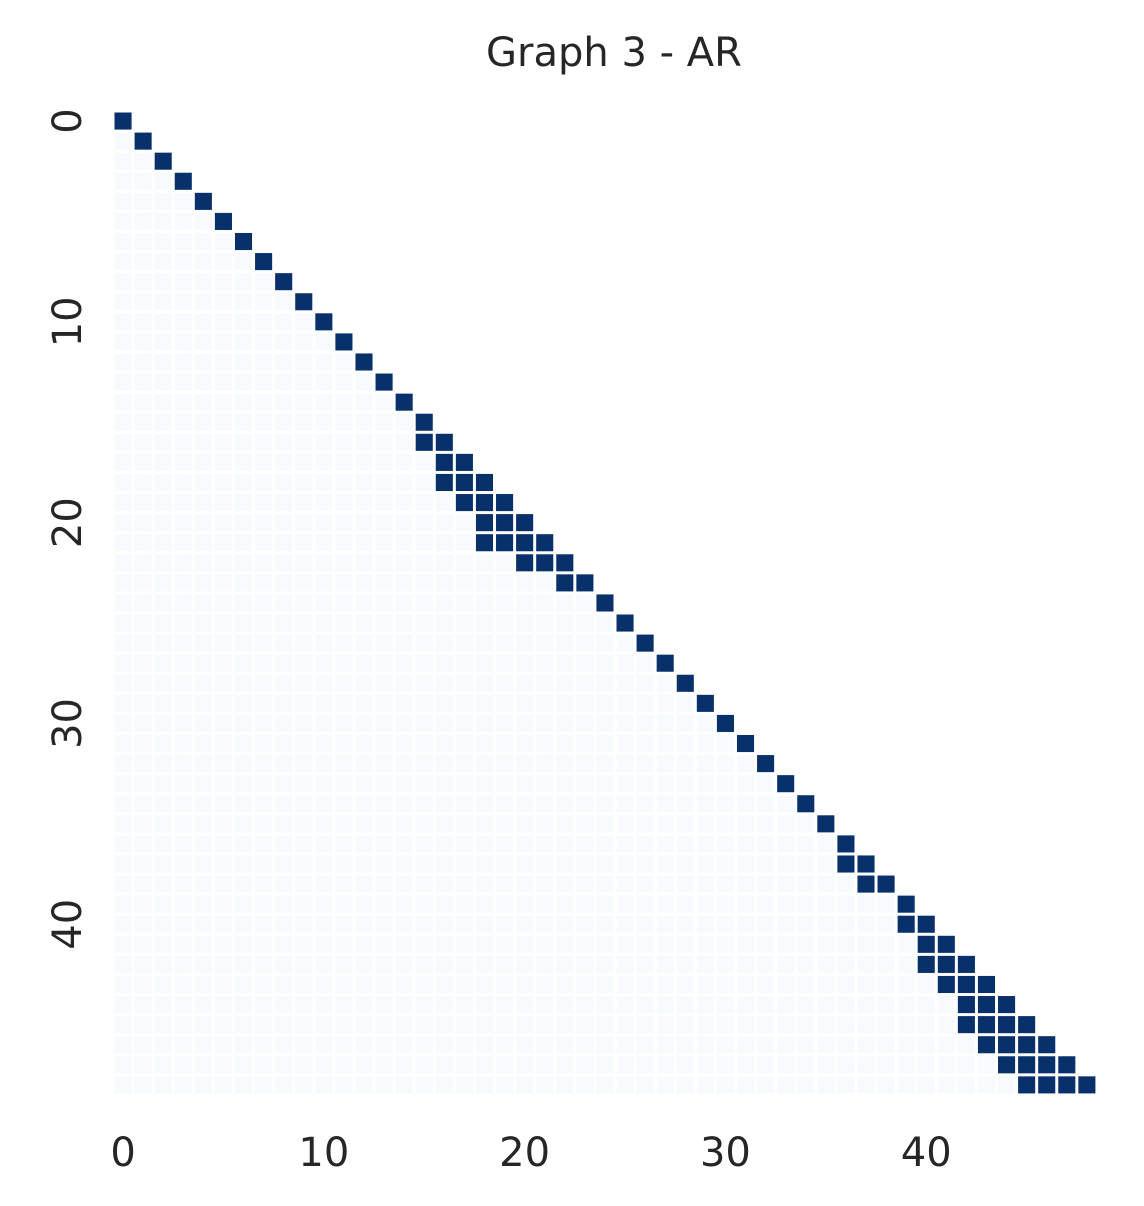 The height and width of the screenshot is (1206, 1144). What do you see at coordinates (530, 1153) in the screenshot?
I see `x-axis-tick-labels: 0 10 20 30 40` at bounding box center [530, 1153].